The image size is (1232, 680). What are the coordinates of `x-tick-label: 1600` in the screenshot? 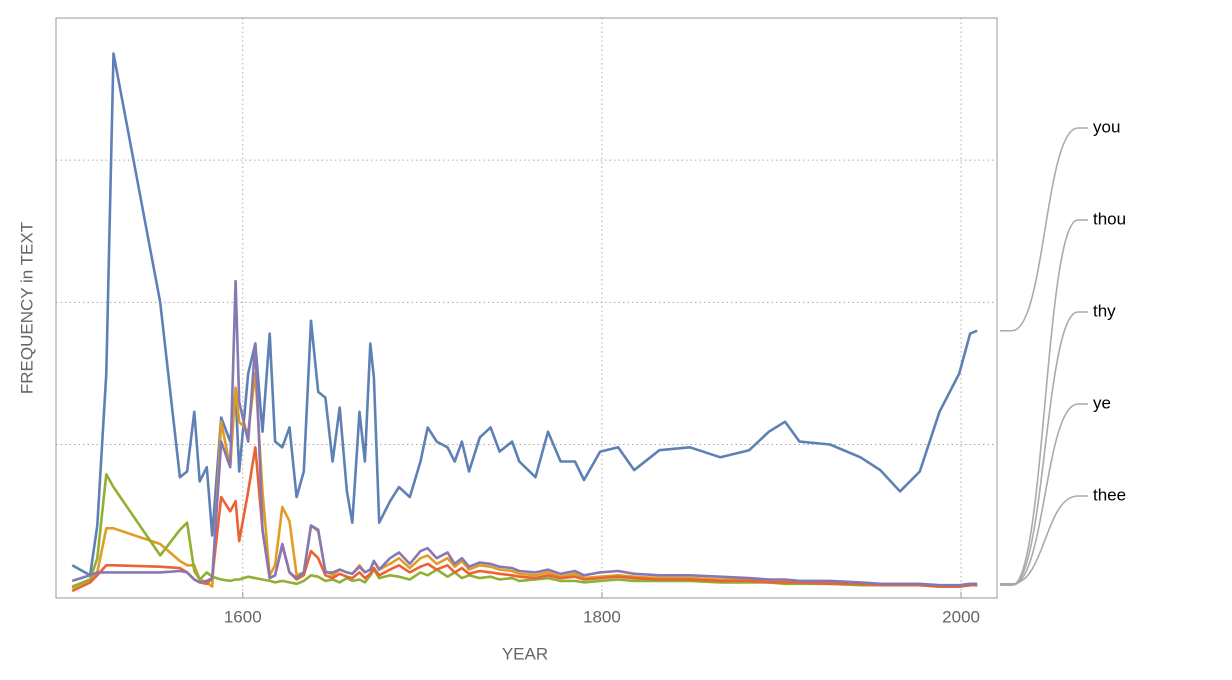 It's located at (243, 616).